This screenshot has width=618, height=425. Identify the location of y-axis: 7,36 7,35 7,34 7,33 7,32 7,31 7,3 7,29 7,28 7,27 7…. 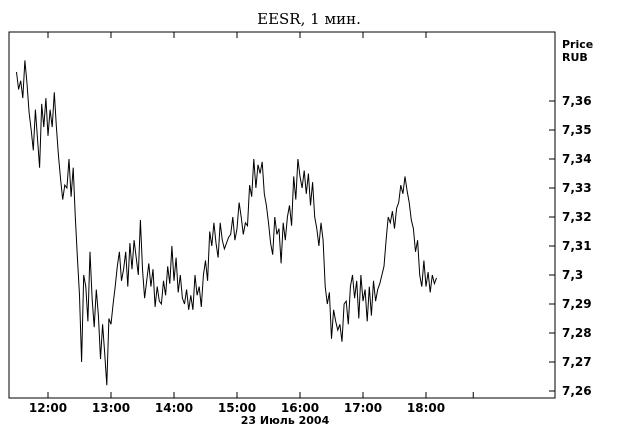
(570, 246).